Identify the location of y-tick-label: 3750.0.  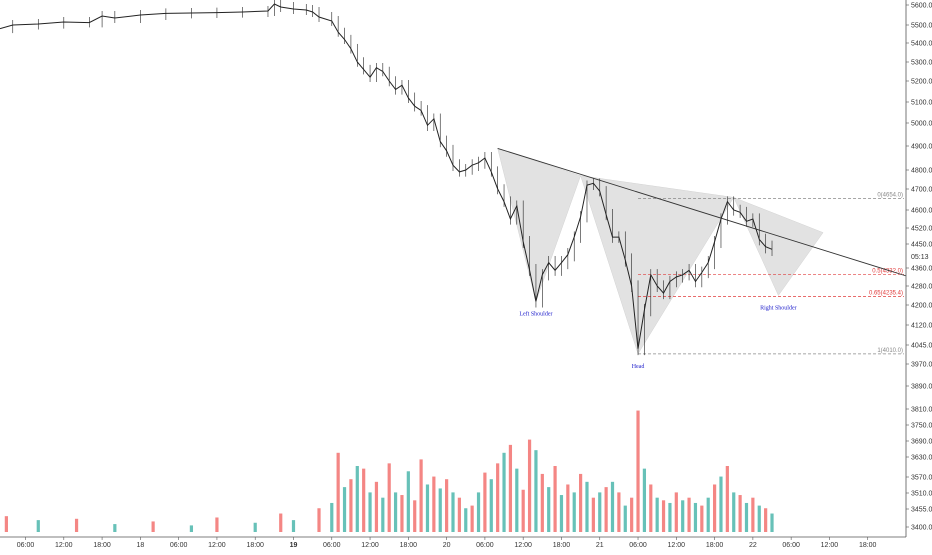
(921, 426).